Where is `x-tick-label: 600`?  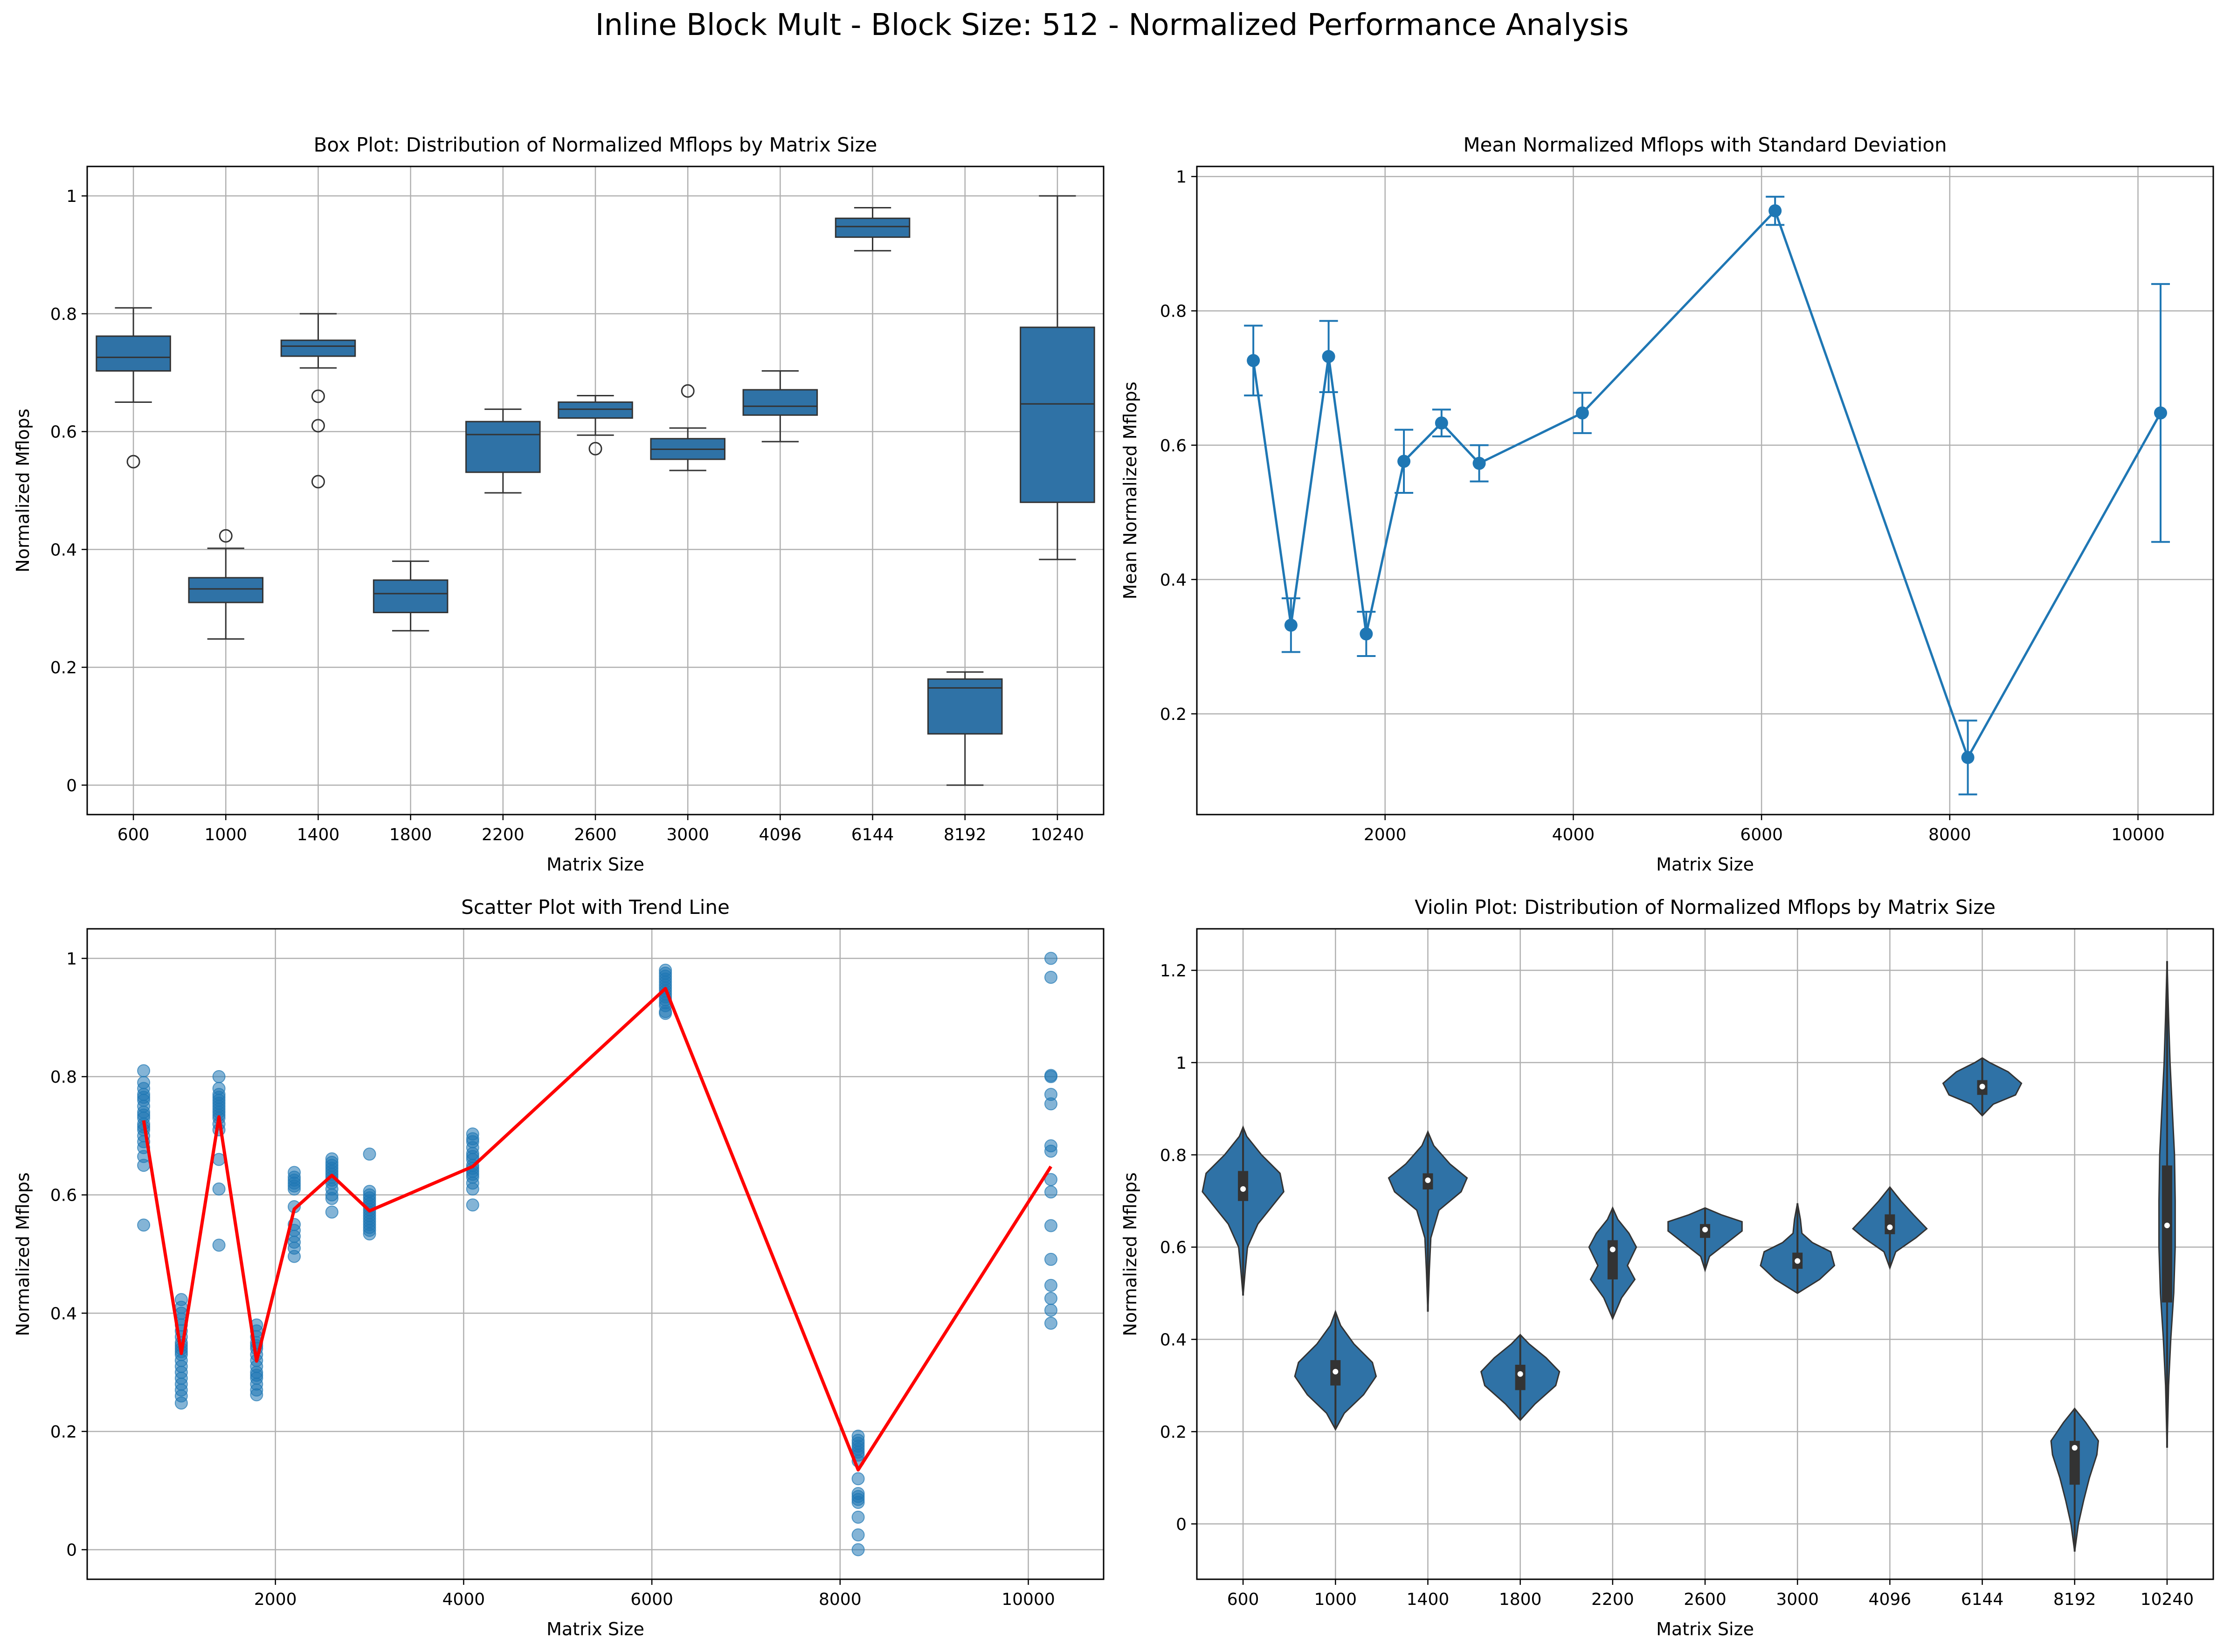 x-tick-label: 600 is located at coordinates (1243, 1599).